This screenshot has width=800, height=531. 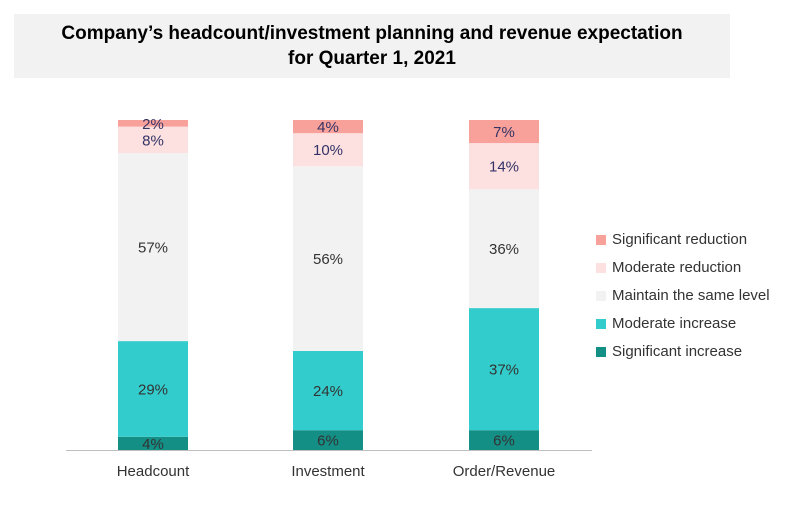 I want to click on legend-item-moderate-increase: Moderate increase, so click(x=683, y=323).